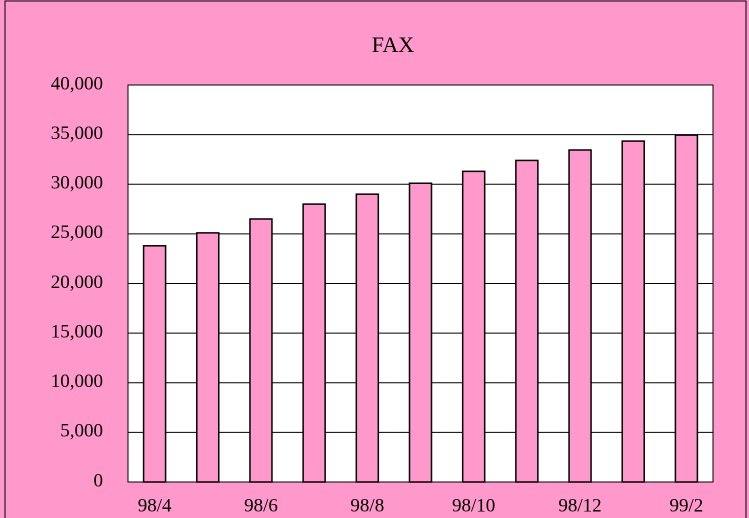 The image size is (749, 518). Describe the element at coordinates (367, 505) in the screenshot. I see `x-tick-label: 98/8` at that location.